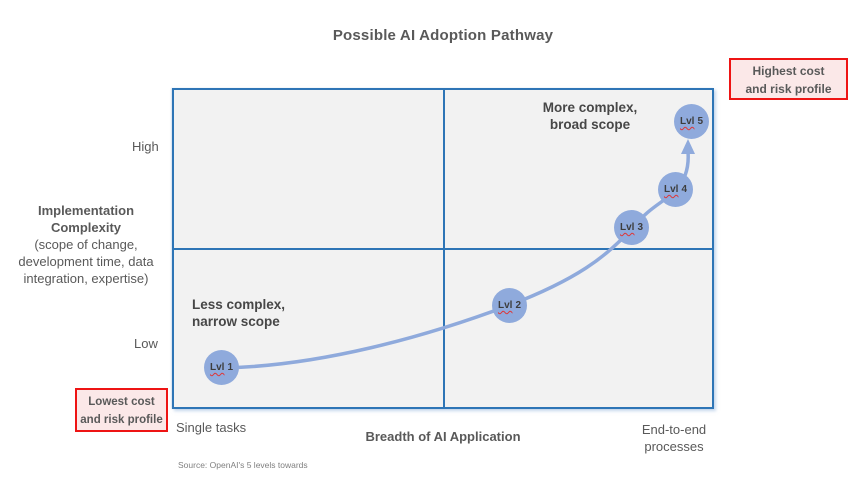 The image size is (851, 479). What do you see at coordinates (788, 71) in the screenshot?
I see `highest-cost-line1: Highest cost` at bounding box center [788, 71].